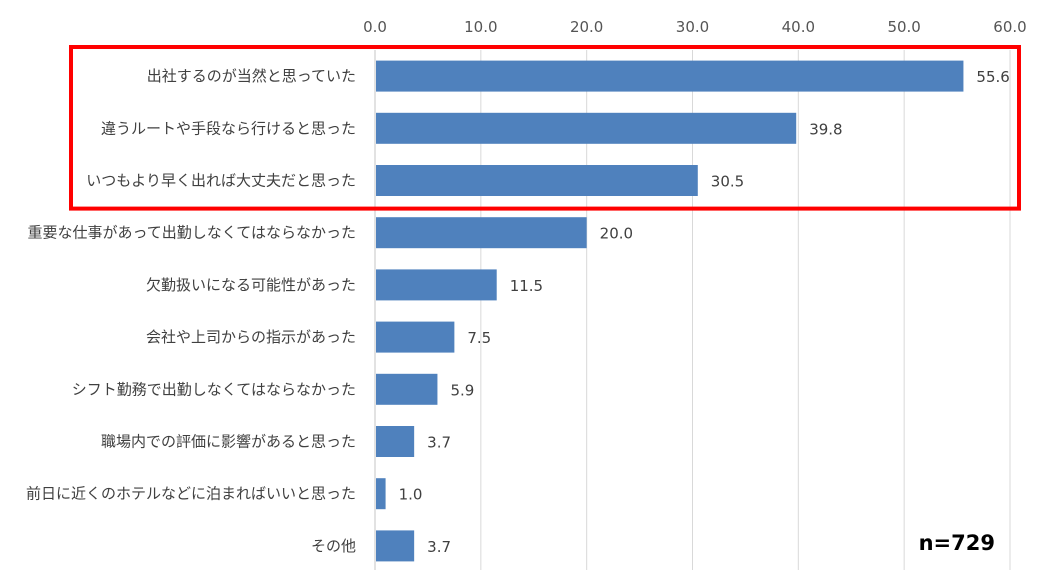 This screenshot has width=1051, height=587. I want to click on data-label: 5.9, so click(462, 390).